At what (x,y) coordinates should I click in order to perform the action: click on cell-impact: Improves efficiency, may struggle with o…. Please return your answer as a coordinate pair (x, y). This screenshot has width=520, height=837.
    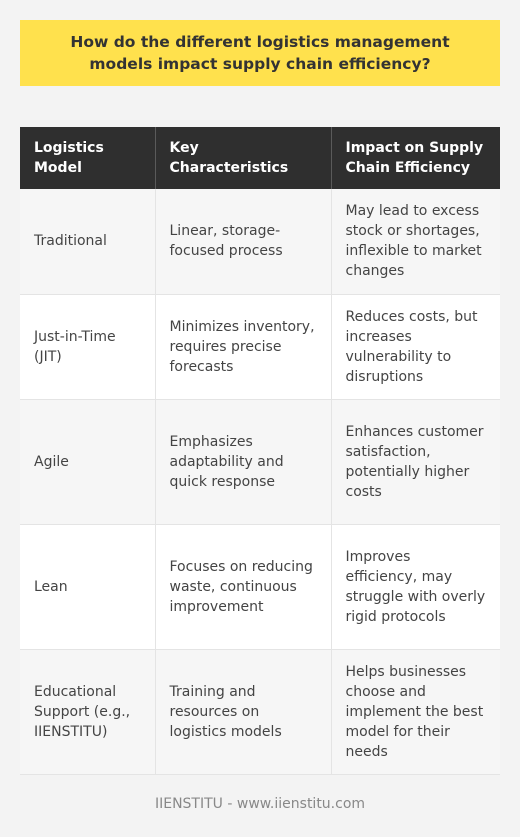
    Looking at the image, I should click on (415, 587).